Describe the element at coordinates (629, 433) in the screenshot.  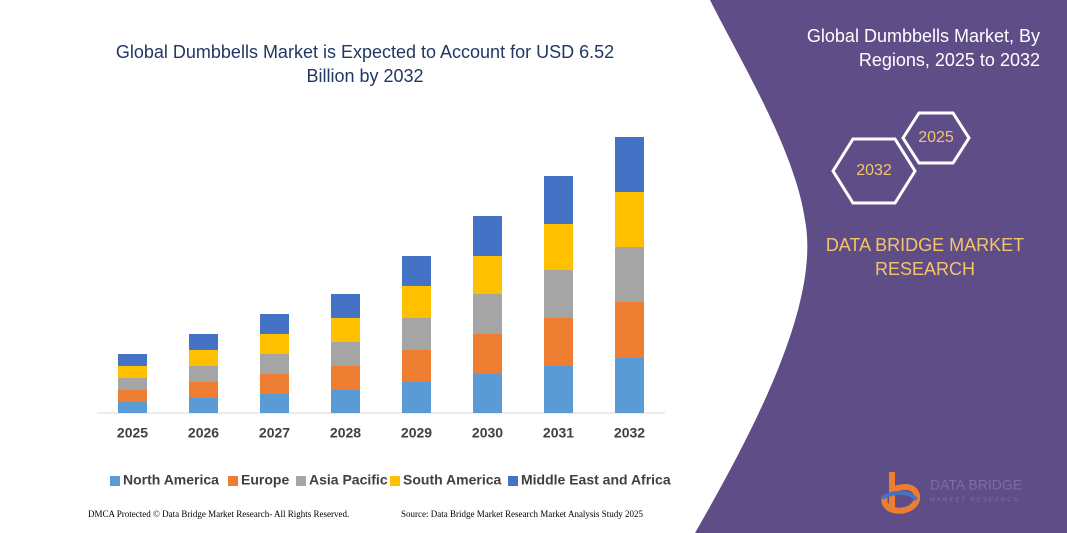
I see `x-tick-label: 2032` at that location.